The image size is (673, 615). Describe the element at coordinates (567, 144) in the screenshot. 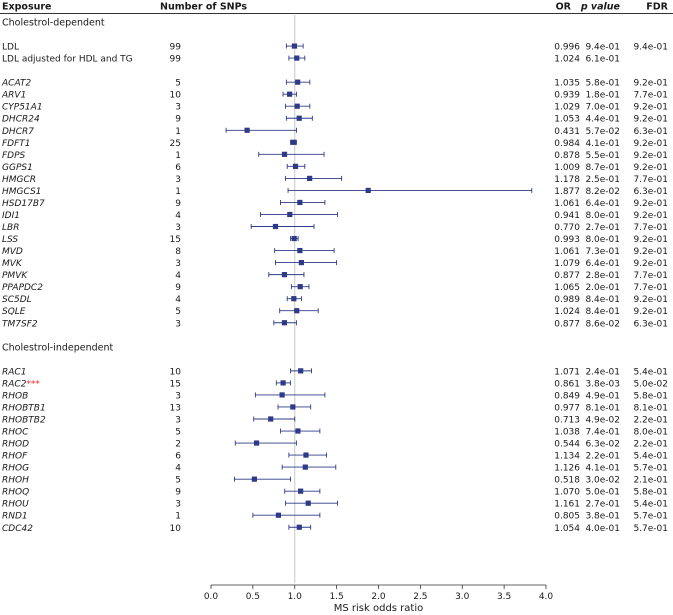

I see `or-value: 0.984` at that location.